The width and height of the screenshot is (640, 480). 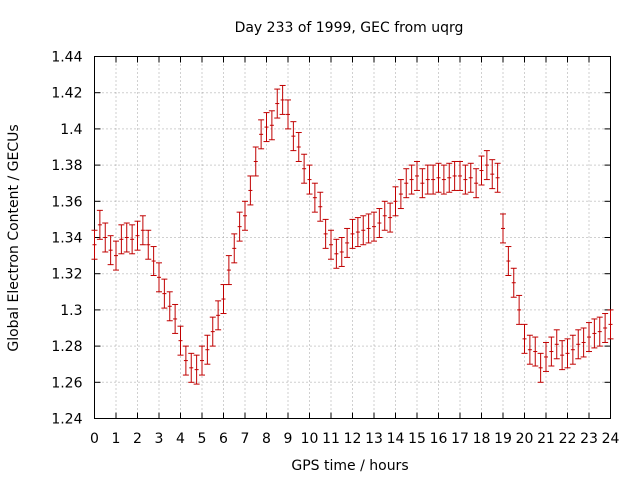 What do you see at coordinates (116, 439) in the screenshot?
I see `x-tick-label: 1` at bounding box center [116, 439].